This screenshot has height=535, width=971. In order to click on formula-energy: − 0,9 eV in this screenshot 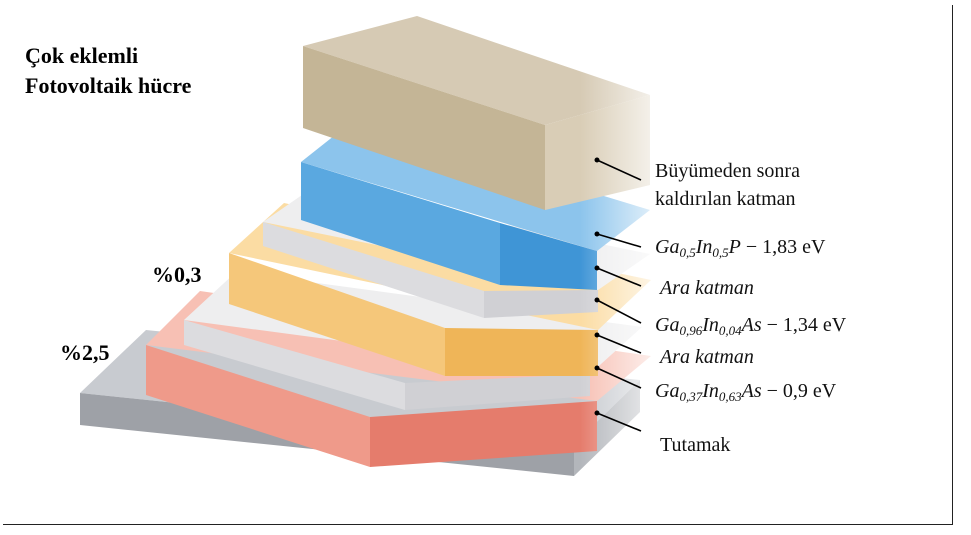, I will do `click(799, 391)`.